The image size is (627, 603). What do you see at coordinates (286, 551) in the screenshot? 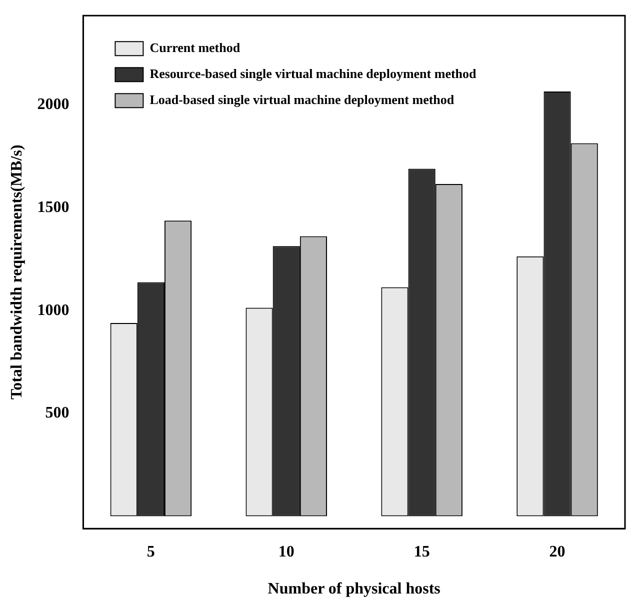
I see `x-tick-label: 10` at bounding box center [286, 551].